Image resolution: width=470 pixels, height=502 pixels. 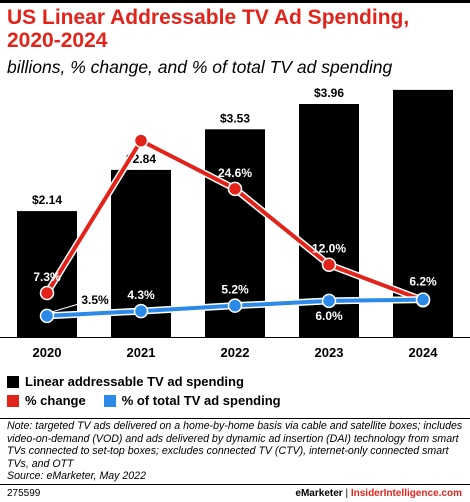 What do you see at coordinates (141, 352) in the screenshot?
I see `x-tick-2021: 2021` at bounding box center [141, 352].